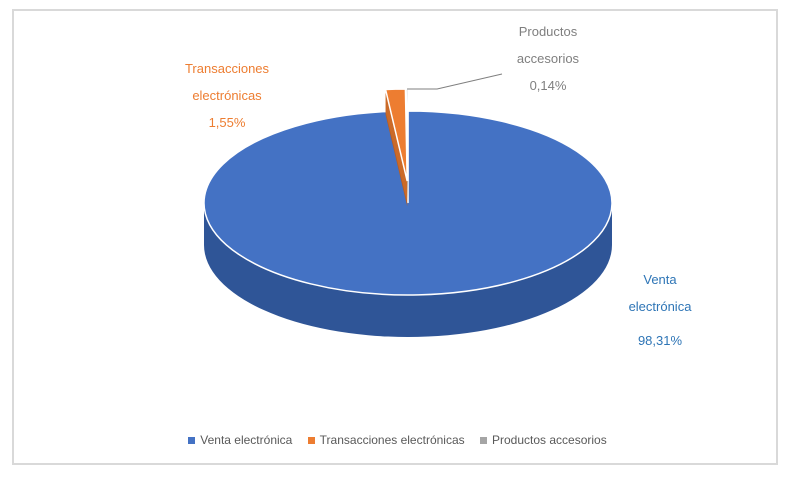 The width and height of the screenshot is (795, 483). Describe the element at coordinates (227, 68) in the screenshot. I see `slice-label-trans-line1: Transacciones` at that location.